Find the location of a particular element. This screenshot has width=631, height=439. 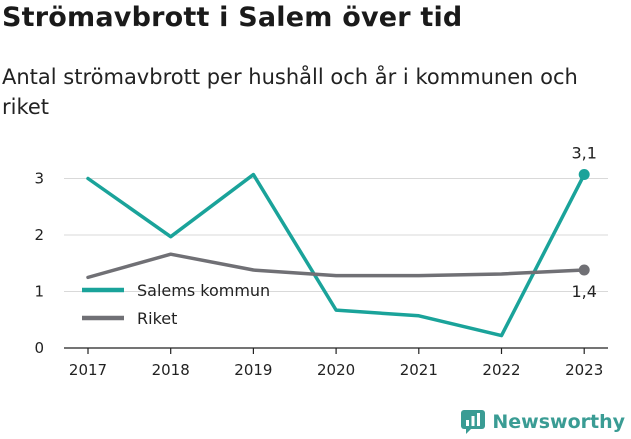

legend-label: Salems kommun is located at coordinates (203, 290).